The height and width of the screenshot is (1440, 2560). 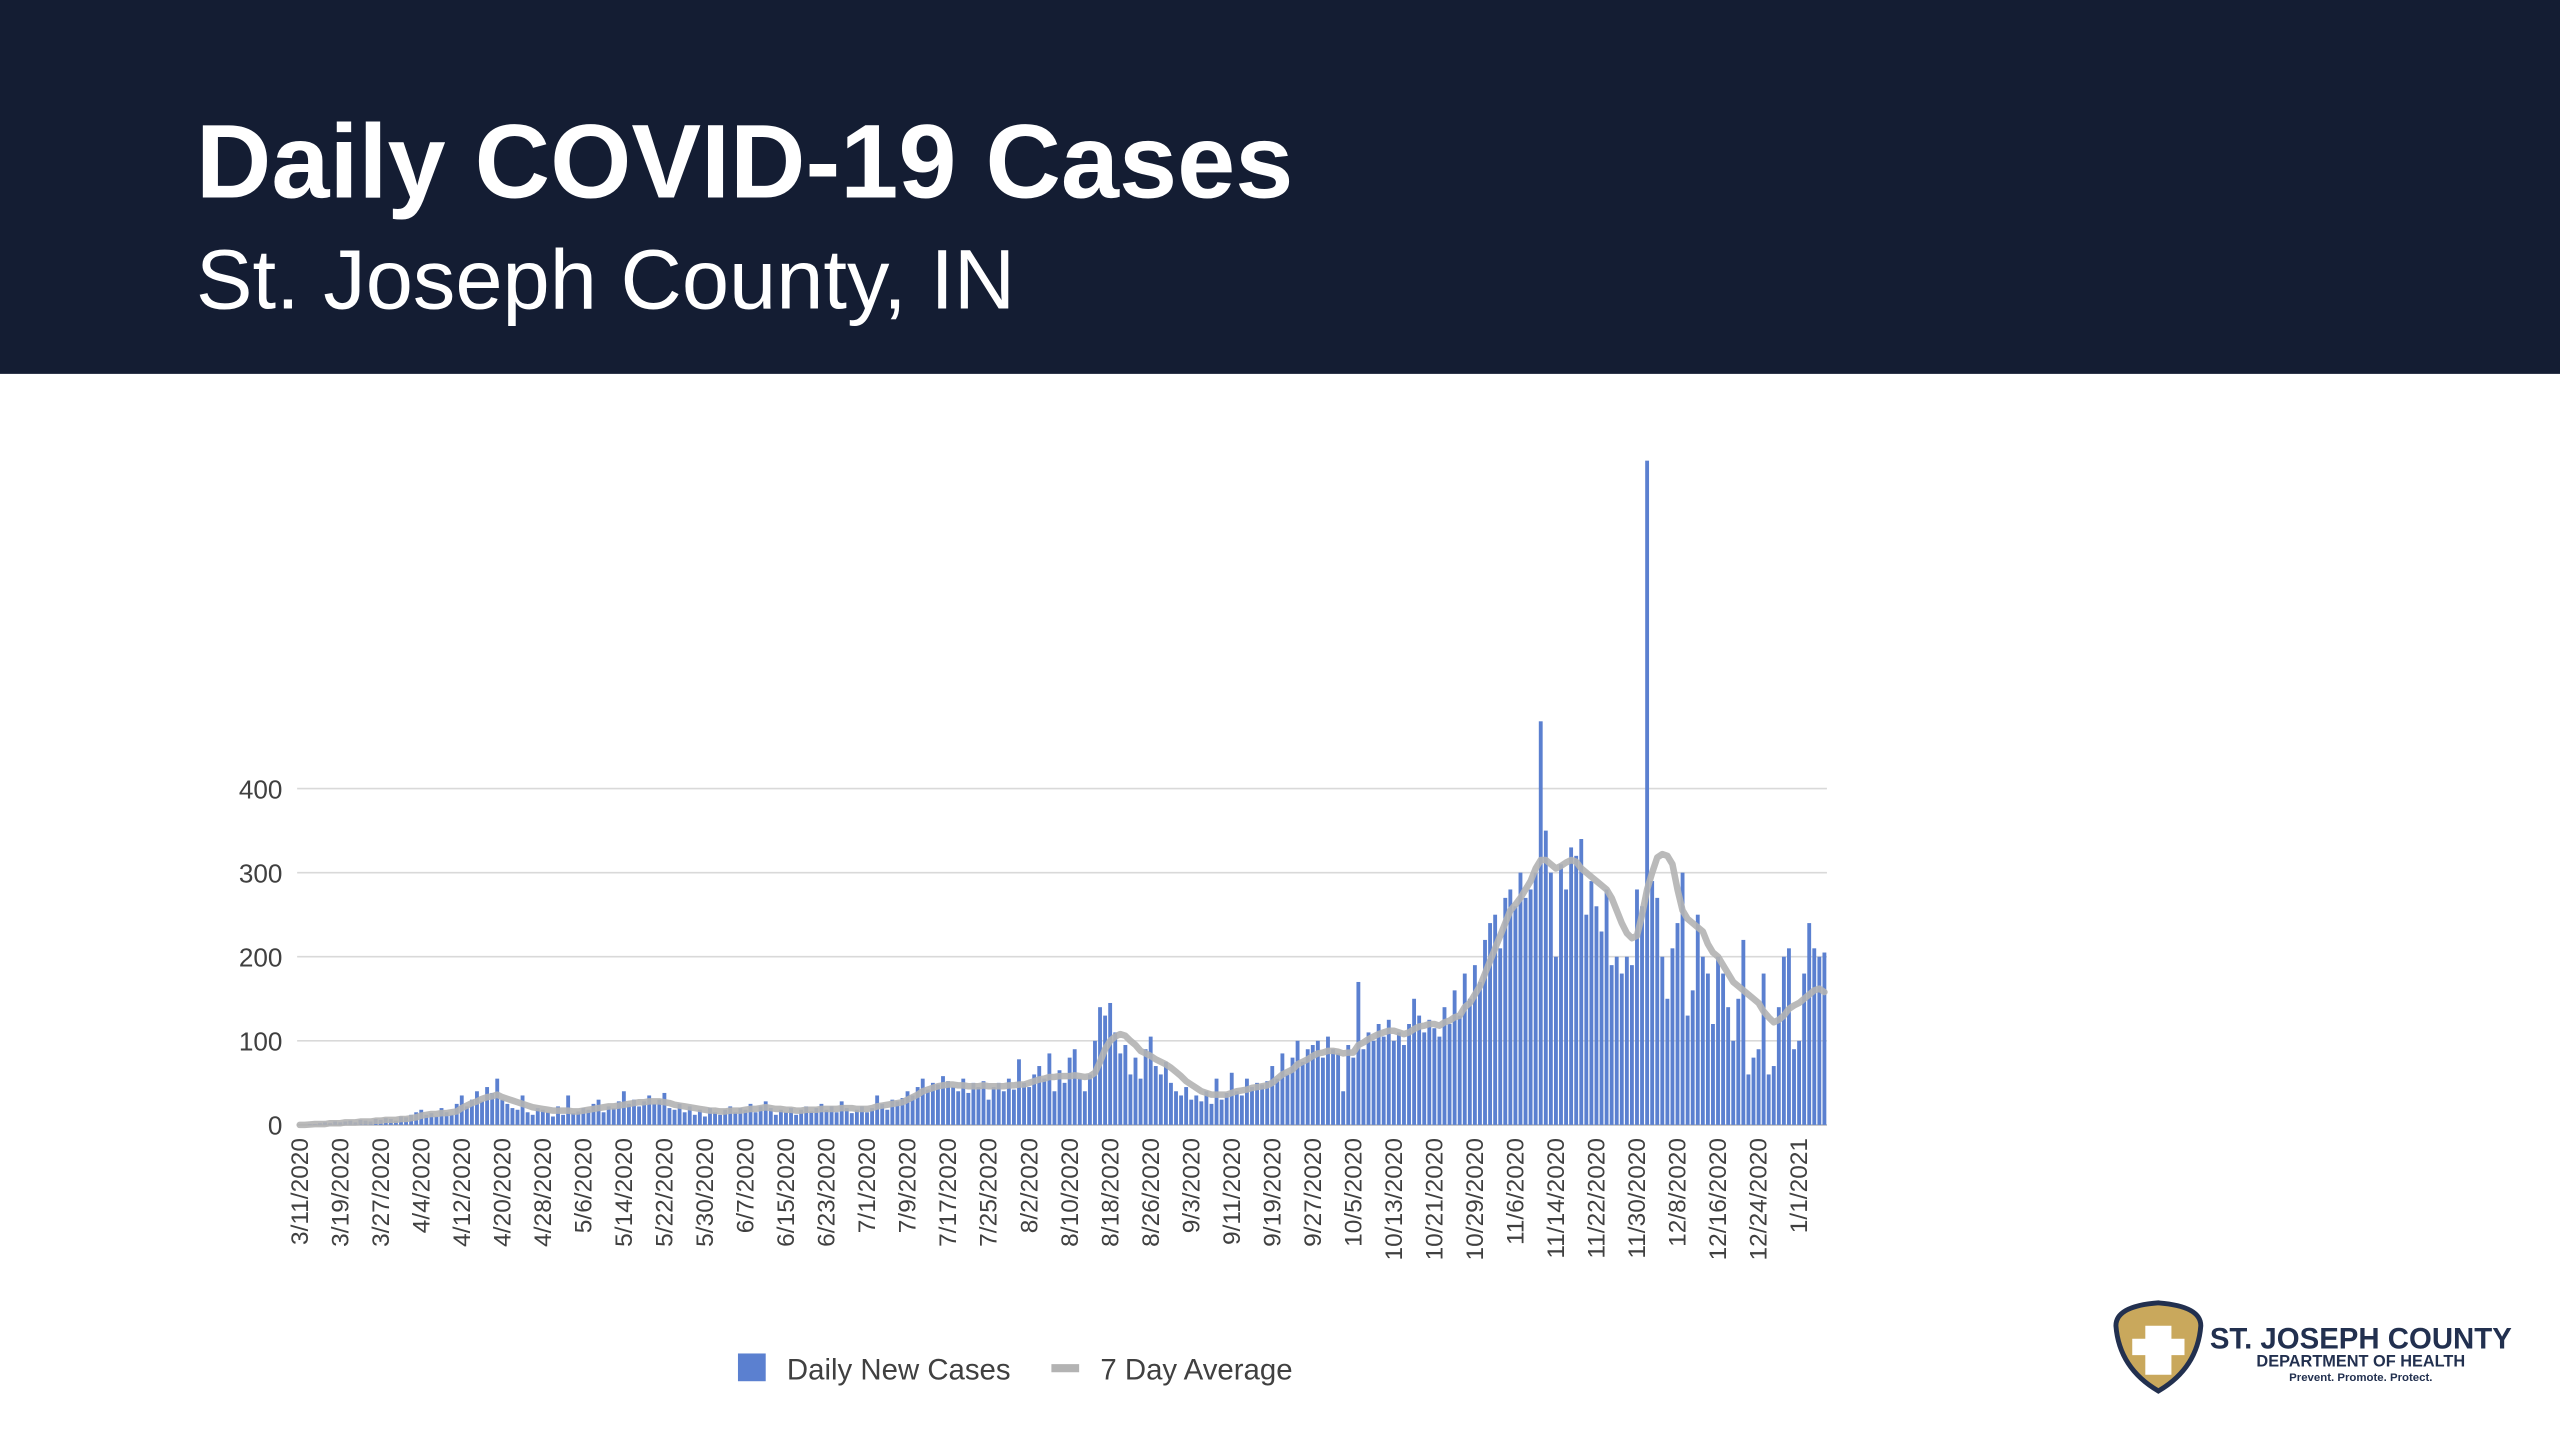 What do you see at coordinates (261, 1042) in the screenshot?
I see `y-tick-label: 100` at bounding box center [261, 1042].